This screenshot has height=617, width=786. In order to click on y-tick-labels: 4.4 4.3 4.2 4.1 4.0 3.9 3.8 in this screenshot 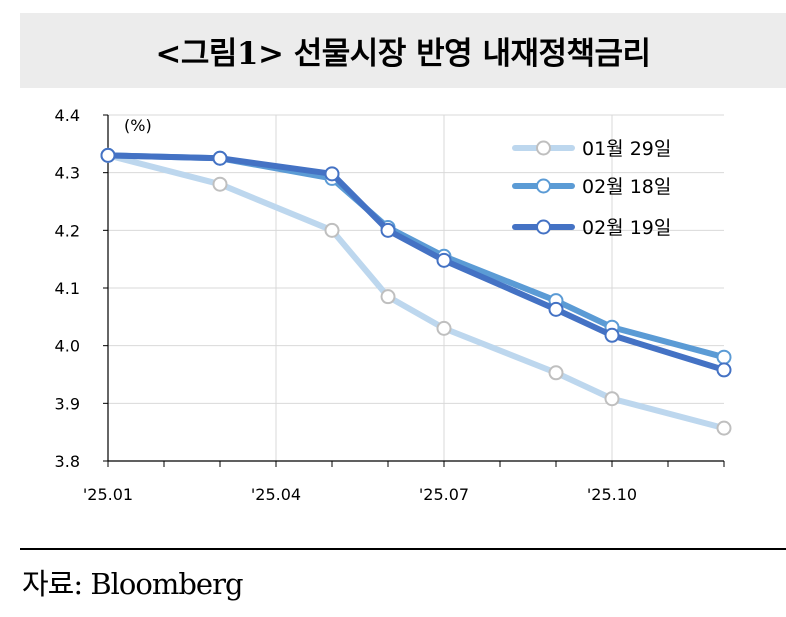, I will do `click(67, 288)`.